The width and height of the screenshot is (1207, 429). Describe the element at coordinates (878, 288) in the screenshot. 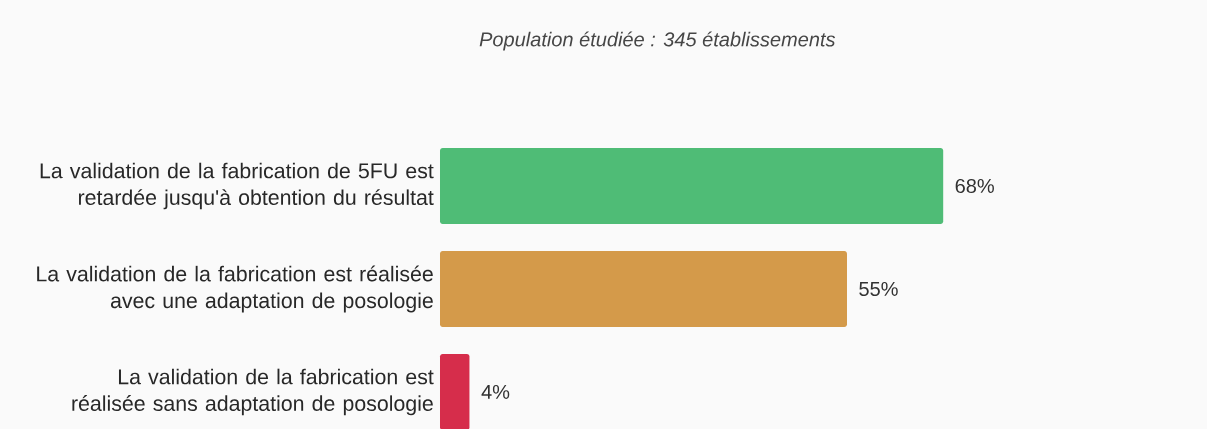

I see `data-label: 55%` at that location.